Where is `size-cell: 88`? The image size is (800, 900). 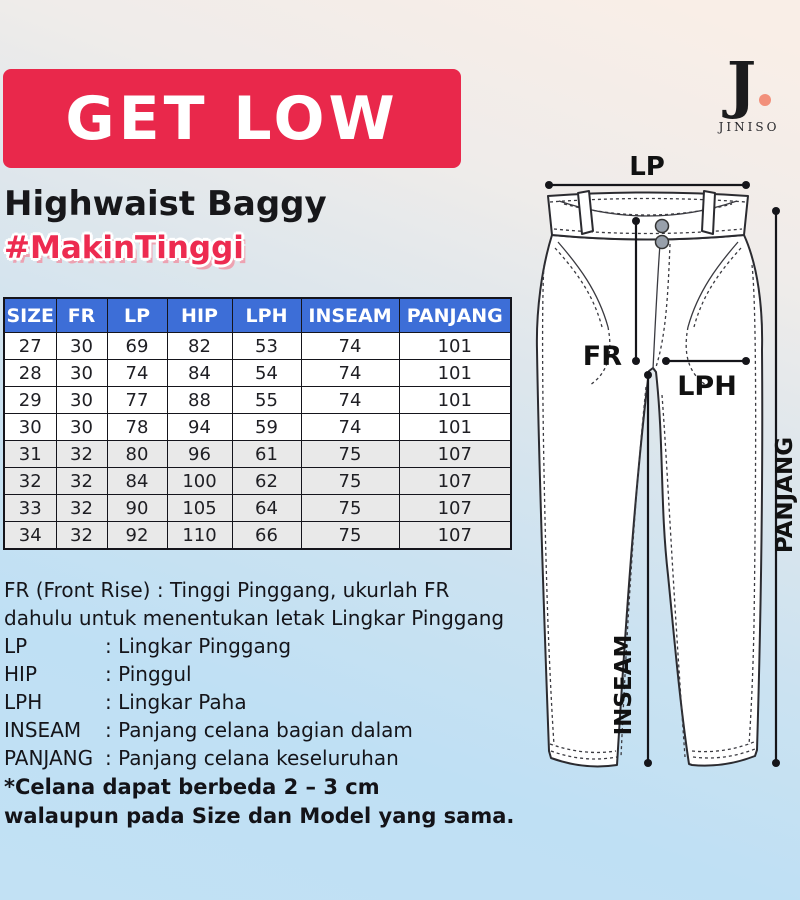
size-cell: 88 is located at coordinates (199, 400).